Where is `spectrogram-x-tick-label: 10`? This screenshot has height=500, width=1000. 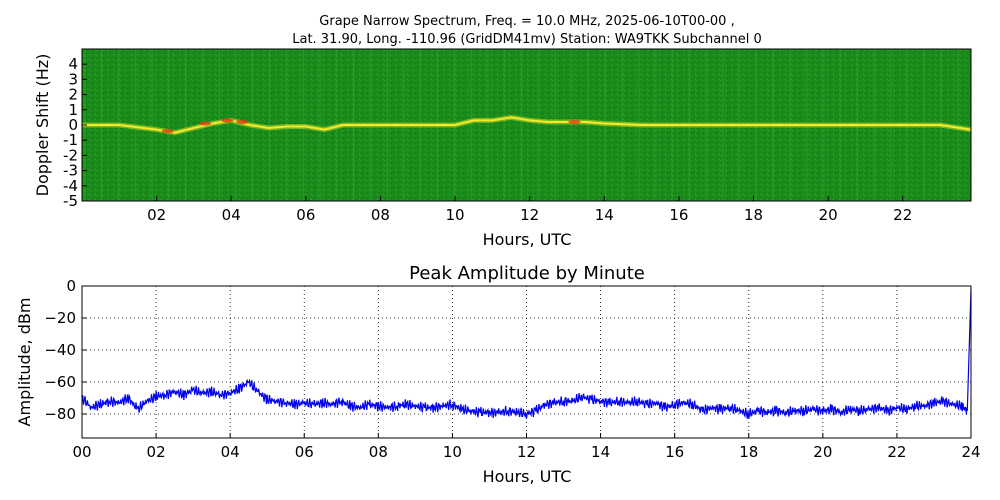 spectrogram-x-tick-label: 10 is located at coordinates (455, 215).